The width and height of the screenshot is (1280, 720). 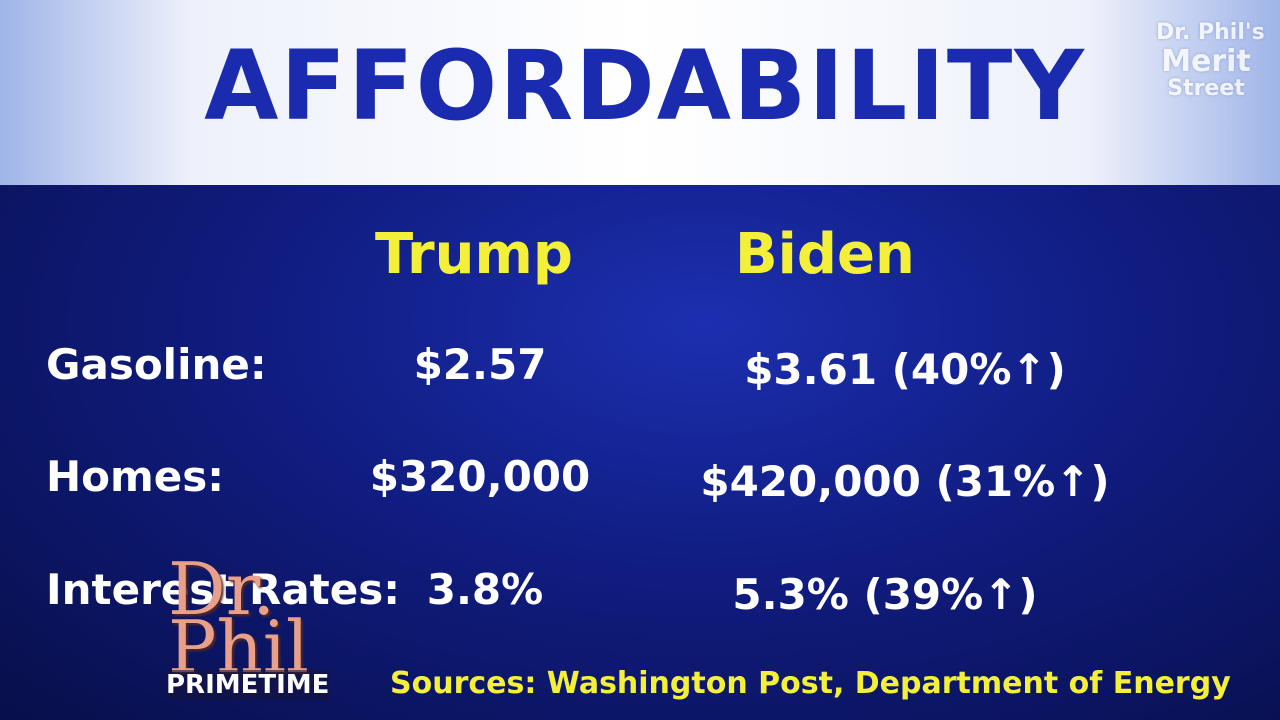 I want to click on cell: 5.3% (39%↑), so click(x=885, y=594).